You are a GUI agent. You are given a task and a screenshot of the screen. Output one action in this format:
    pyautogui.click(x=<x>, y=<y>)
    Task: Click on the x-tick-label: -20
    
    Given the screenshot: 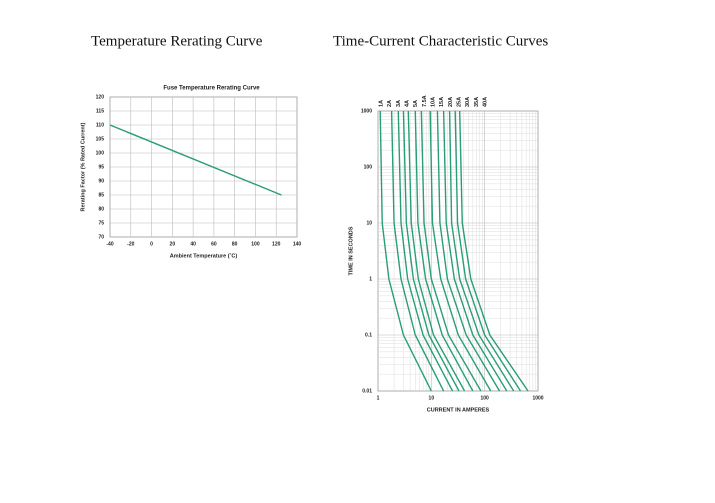 What is the action you would take?
    pyautogui.click(x=130, y=244)
    